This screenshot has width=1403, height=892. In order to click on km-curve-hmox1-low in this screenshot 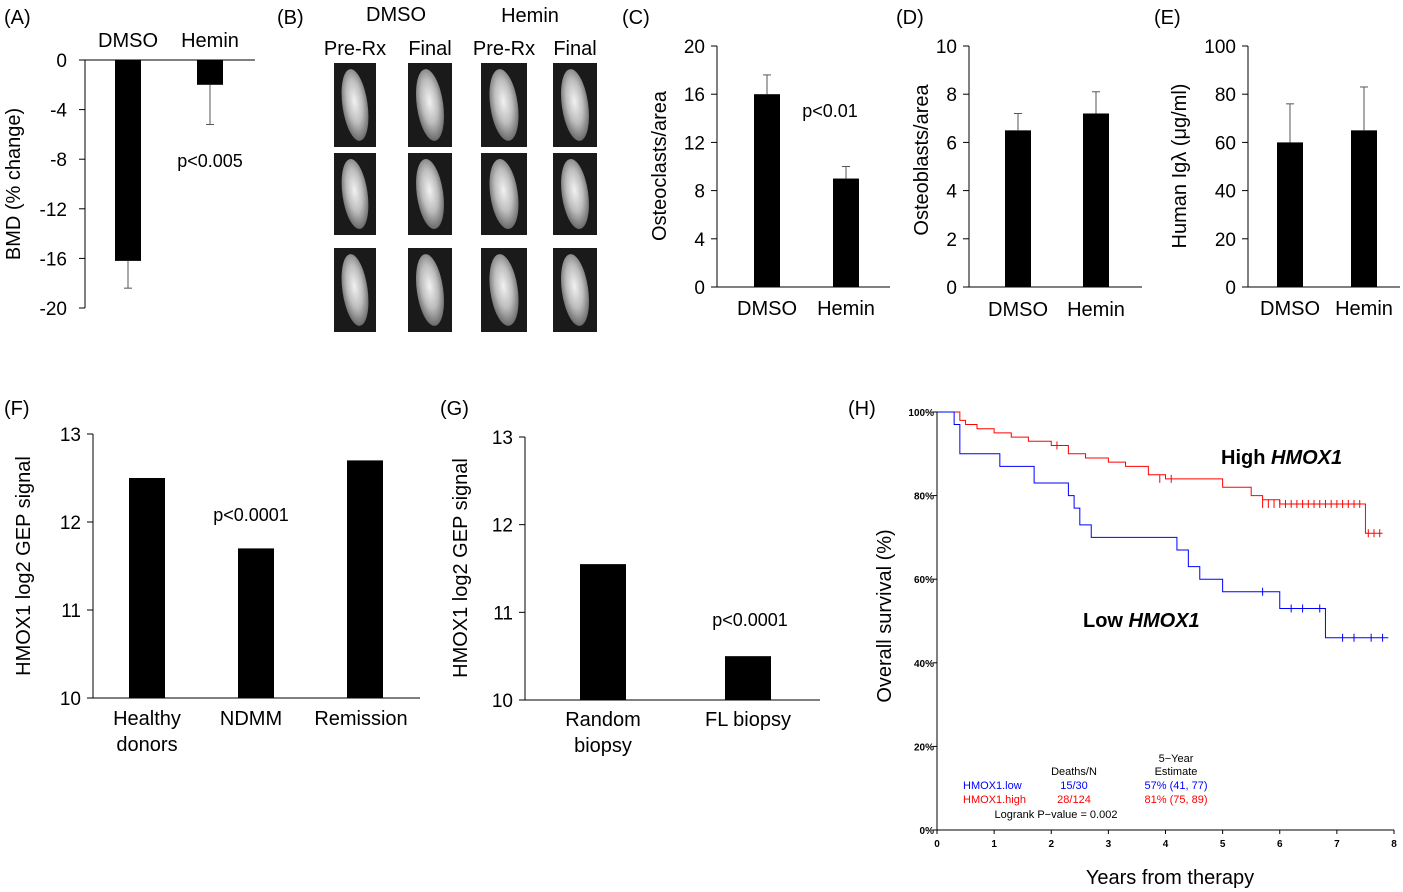, I will do `click(1163, 525)`.